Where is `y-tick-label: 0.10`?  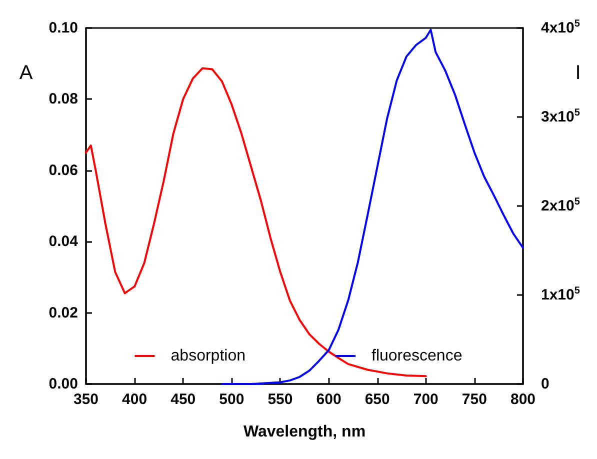 y-tick-label: 0.10 is located at coordinates (63, 28).